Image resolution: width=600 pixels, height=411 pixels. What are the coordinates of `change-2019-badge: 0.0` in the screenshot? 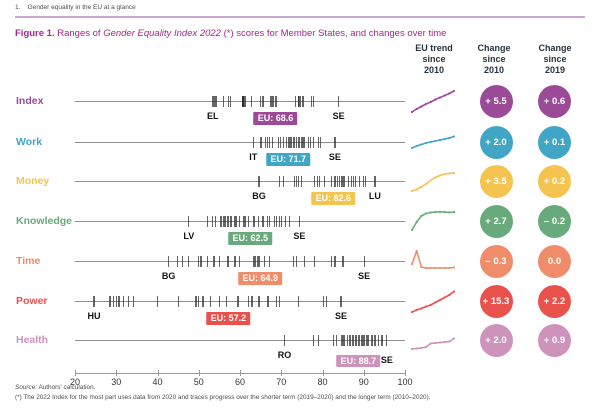 It's located at (554, 261).